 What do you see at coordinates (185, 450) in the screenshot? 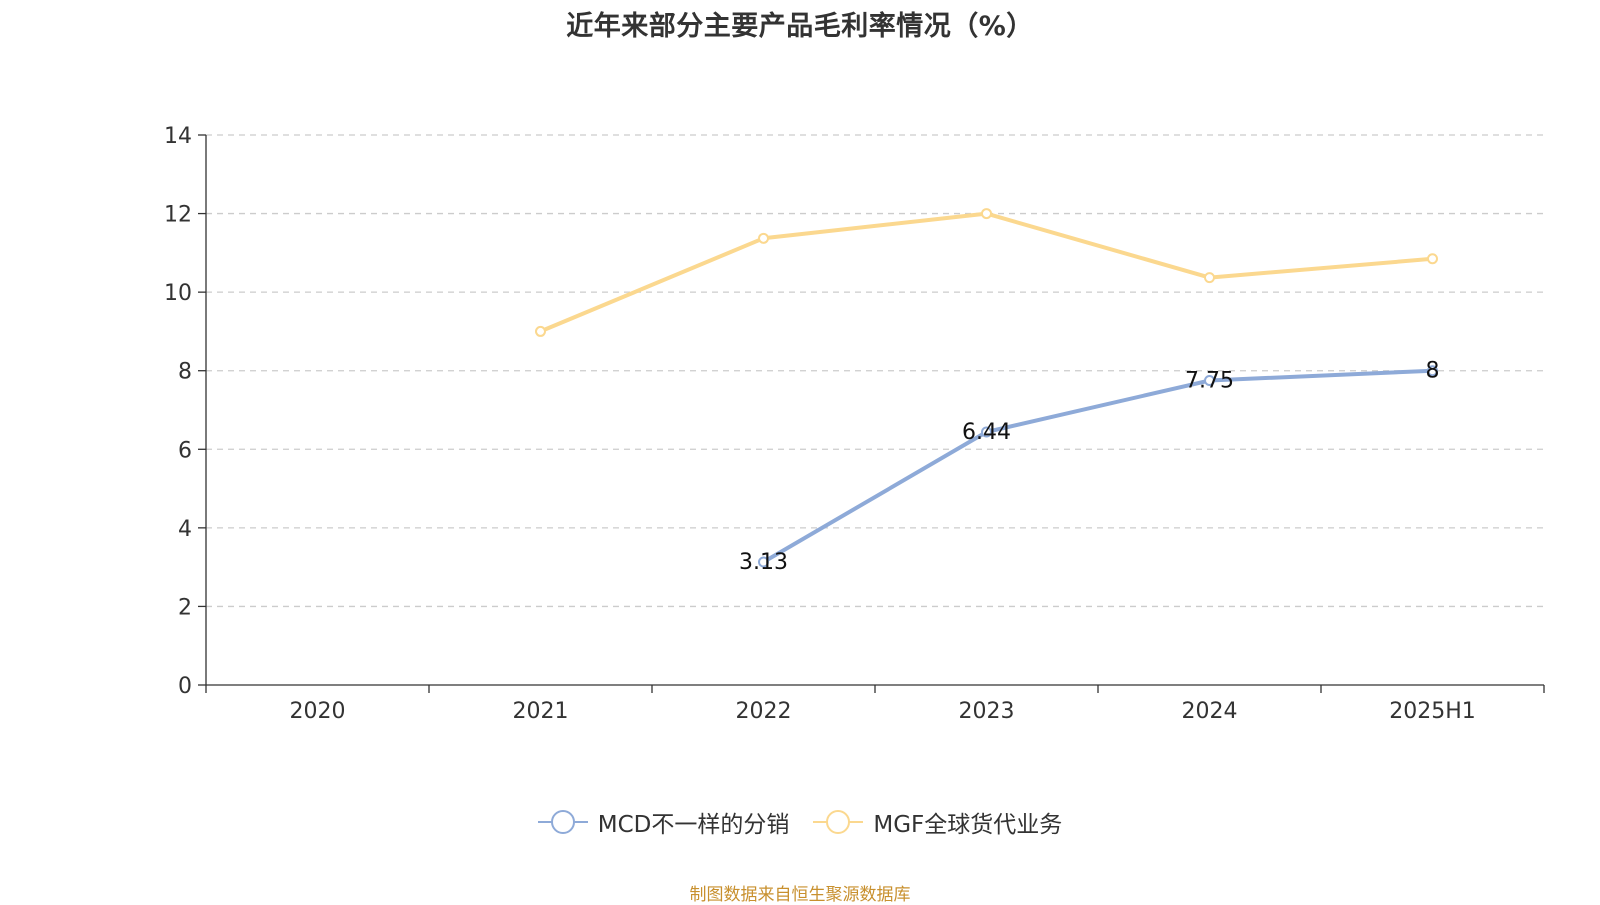
I see `y-tick-label: 6` at bounding box center [185, 450].